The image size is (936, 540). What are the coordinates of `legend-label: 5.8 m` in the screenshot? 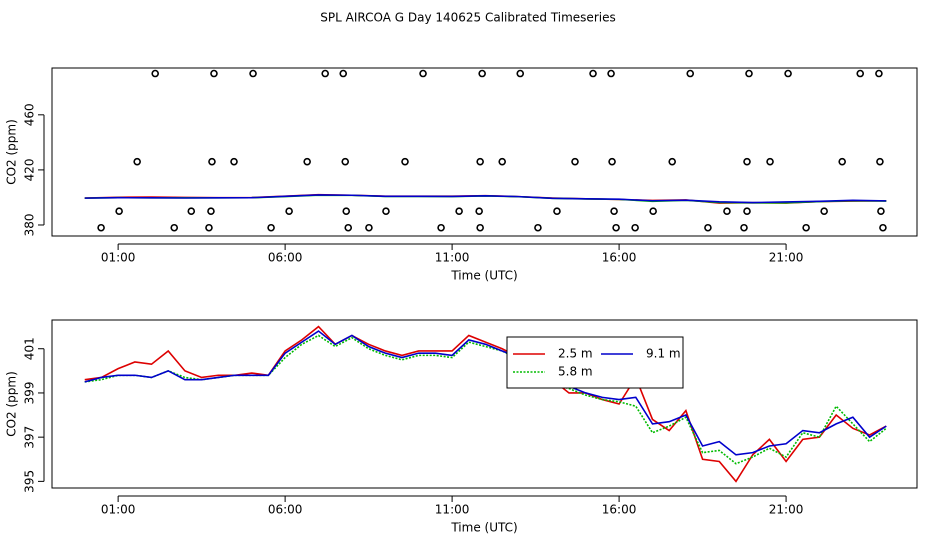 It's located at (575, 372).